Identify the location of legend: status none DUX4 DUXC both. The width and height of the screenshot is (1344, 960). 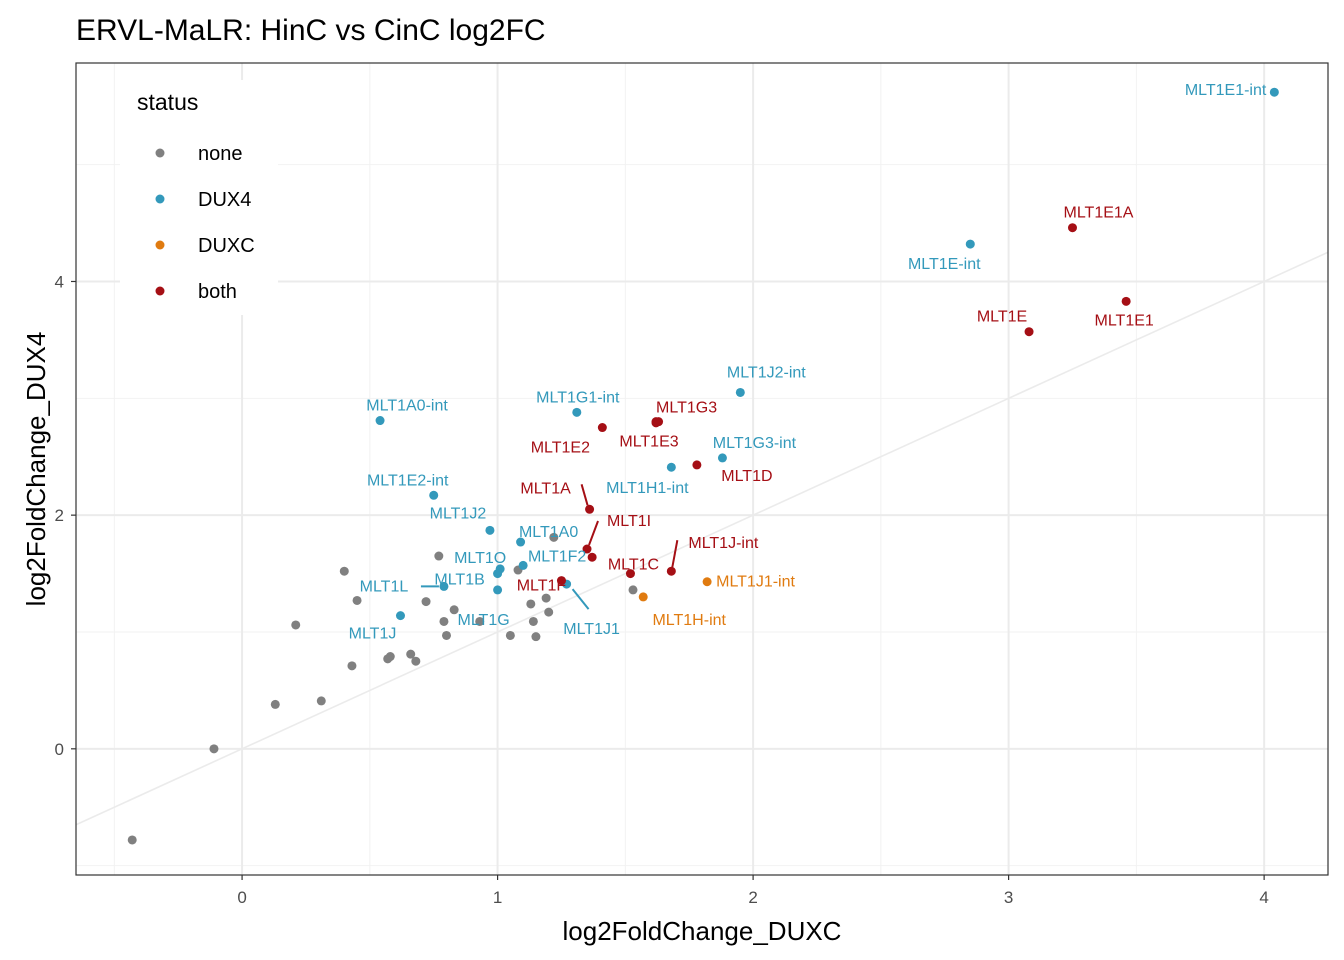
(199, 197).